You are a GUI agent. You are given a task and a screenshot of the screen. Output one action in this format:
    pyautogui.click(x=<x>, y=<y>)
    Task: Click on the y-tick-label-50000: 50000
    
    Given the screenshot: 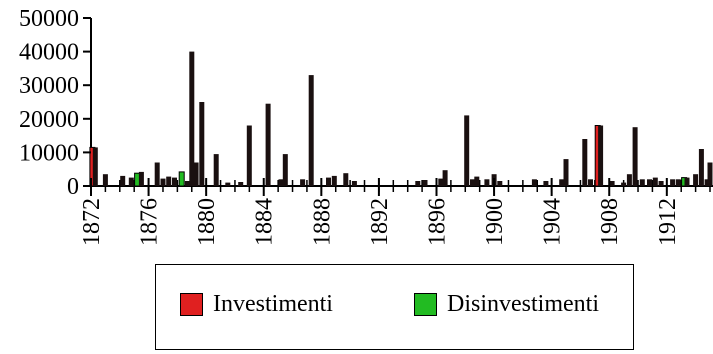 What is the action you would take?
    pyautogui.click(x=49, y=19)
    